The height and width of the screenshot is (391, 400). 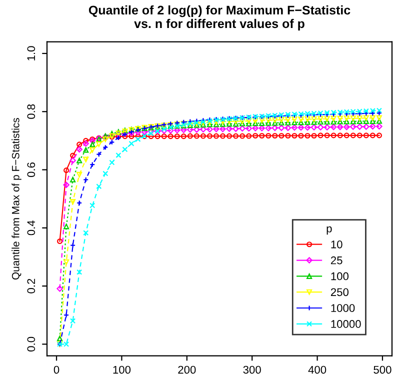 What do you see at coordinates (31, 53) in the screenshot?
I see `y-tick-label: 1.0` at bounding box center [31, 53].